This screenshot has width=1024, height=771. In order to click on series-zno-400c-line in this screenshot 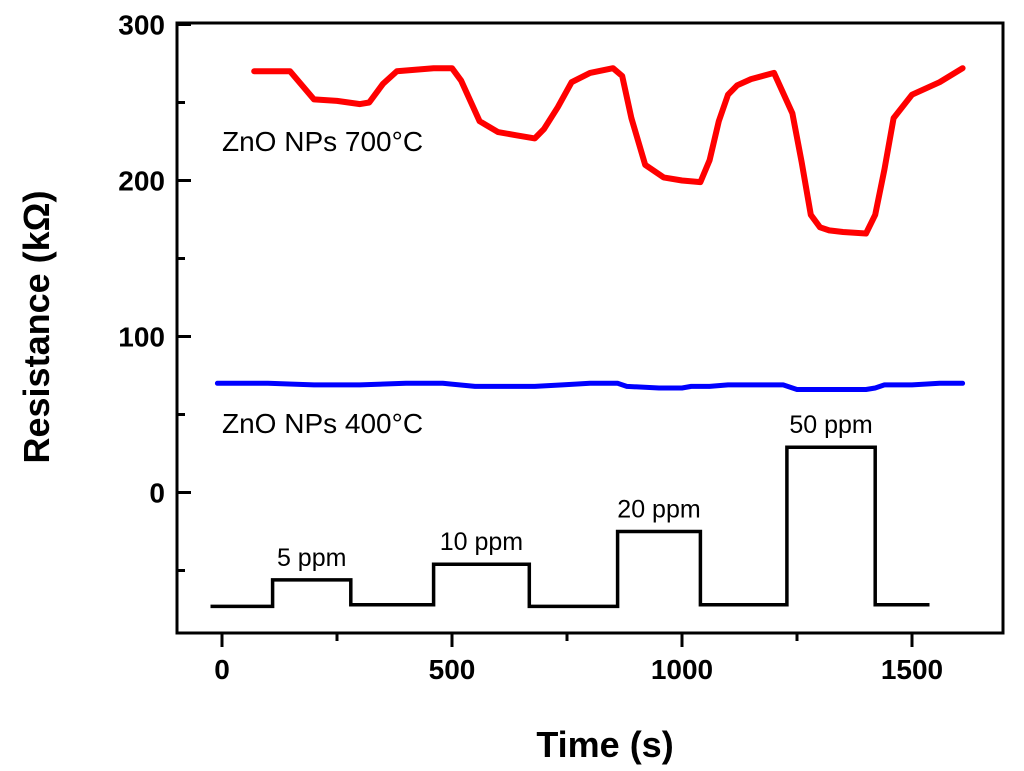, I will do `click(590, 386)`.